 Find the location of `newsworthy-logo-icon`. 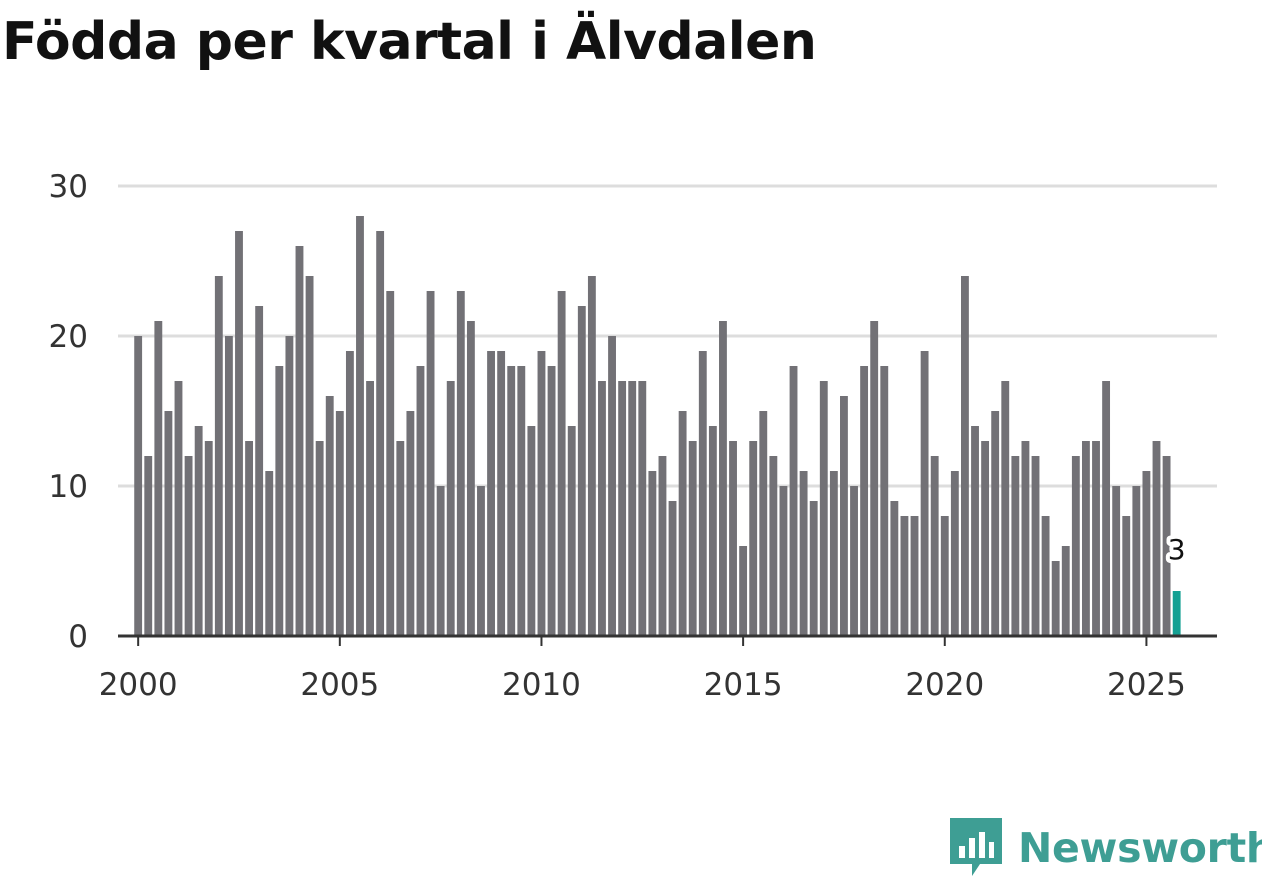

newsworthy-logo-icon is located at coordinates (976, 847).